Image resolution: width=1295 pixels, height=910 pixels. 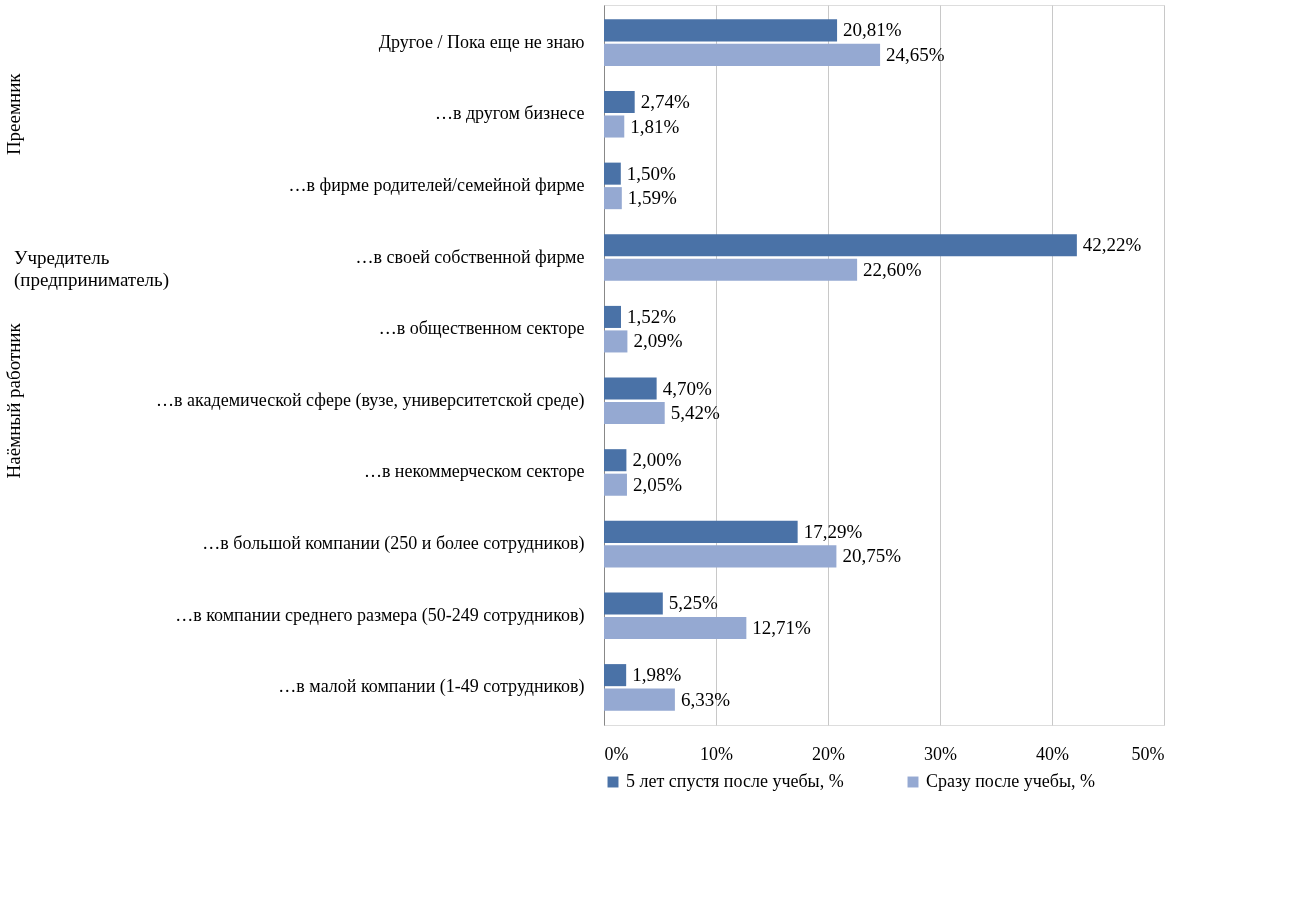 What do you see at coordinates (474, 471) in the screenshot?
I see `y-tick-label: …в некоммерческом секторе` at bounding box center [474, 471].